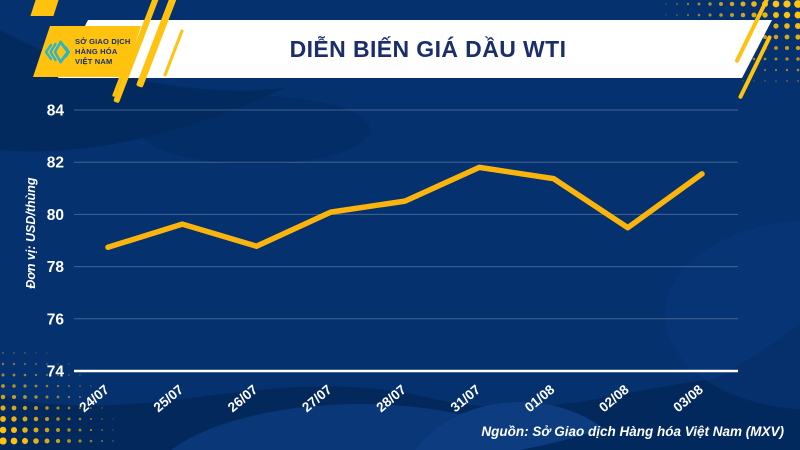 This screenshot has width=800, height=450. I want to click on chart-title: DIỄN BIẾN GIÁ DẦU WTI, so click(428, 48).